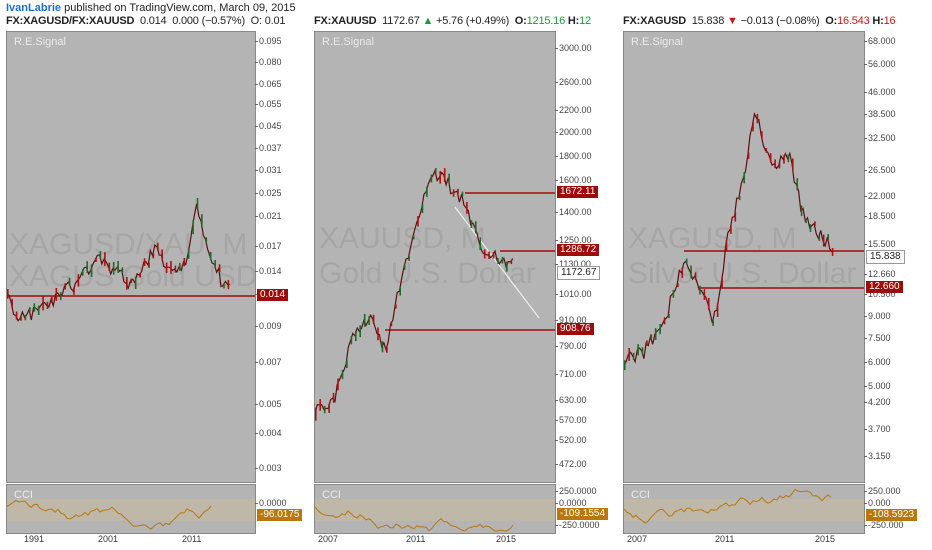 This screenshot has height=550, width=932. What do you see at coordinates (571, 440) in the screenshot?
I see `price-tick-label: 520.00` at bounding box center [571, 440].